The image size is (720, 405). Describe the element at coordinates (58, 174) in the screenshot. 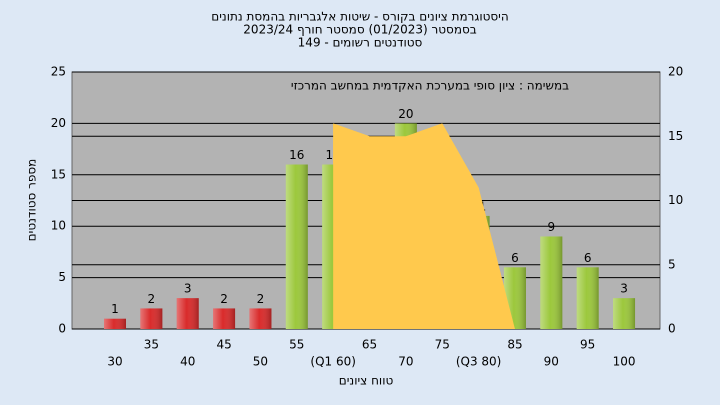

I see `y-tick-label: 15` at that location.